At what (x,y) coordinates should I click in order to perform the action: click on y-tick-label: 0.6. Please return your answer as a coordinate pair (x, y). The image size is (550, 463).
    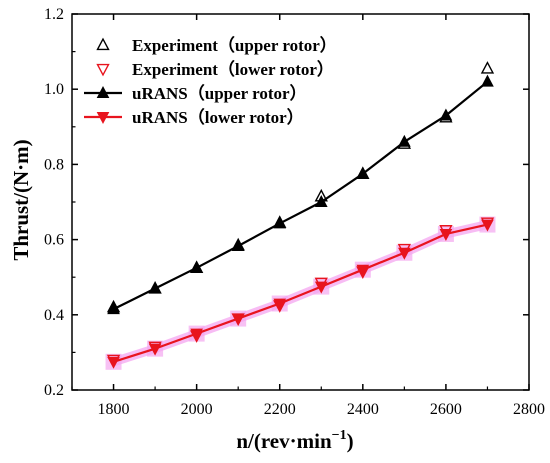
    Looking at the image, I should click on (54, 240).